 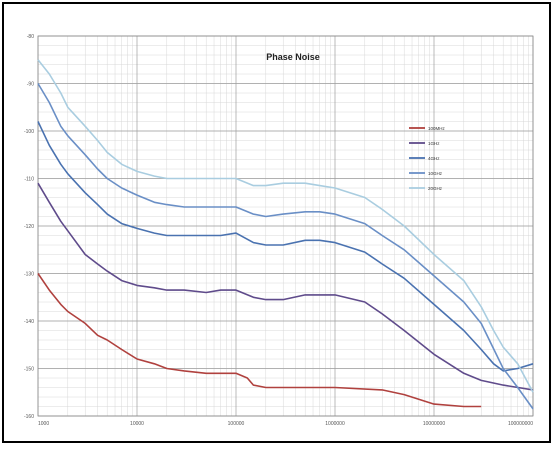 I want to click on chart-title: Phase Noise, so click(x=293, y=57).